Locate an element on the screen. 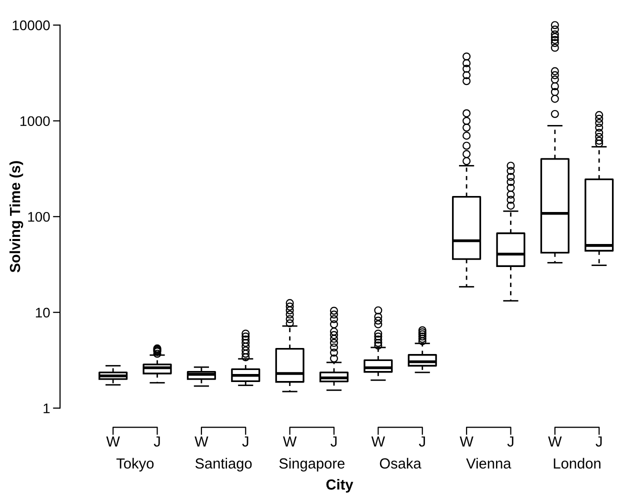  text: Tokyo is located at coordinates (135, 465).